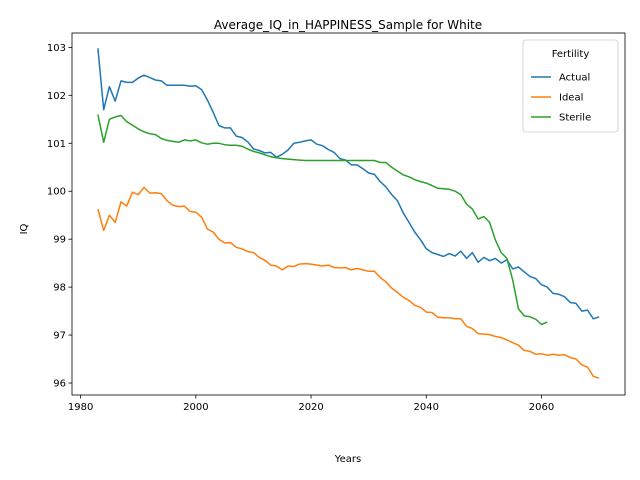  Describe the element at coordinates (348, 25) in the screenshot. I see `chart-title: Average_IQ_in_HAPPINESS_Sample for White` at that location.